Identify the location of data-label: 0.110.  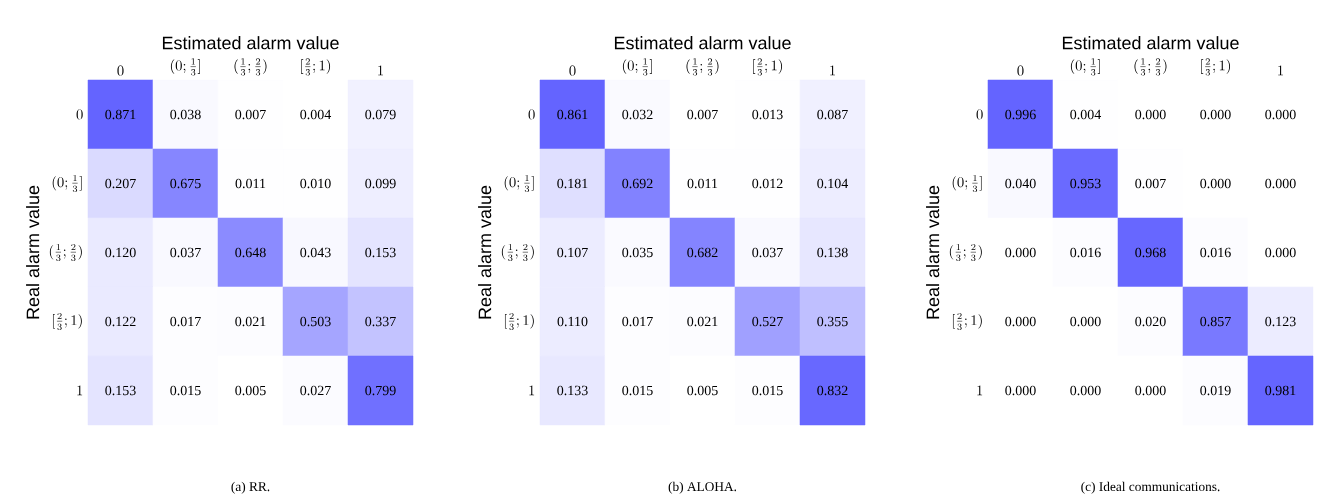
(572, 321).